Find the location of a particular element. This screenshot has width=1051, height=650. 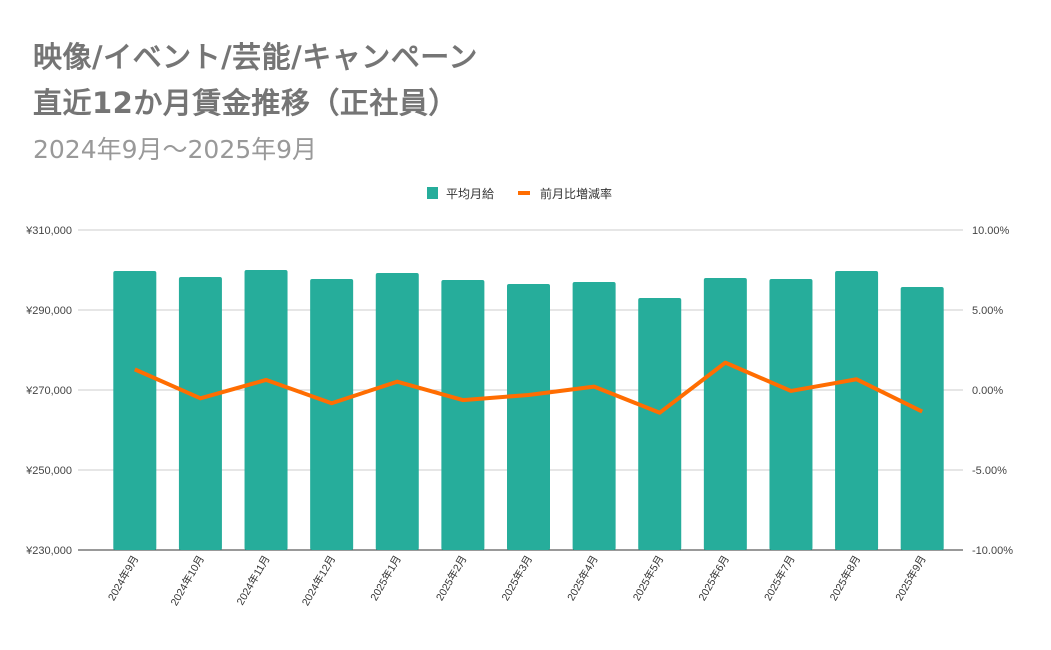

right-axis-tick-label: 0.00% is located at coordinates (987, 391).